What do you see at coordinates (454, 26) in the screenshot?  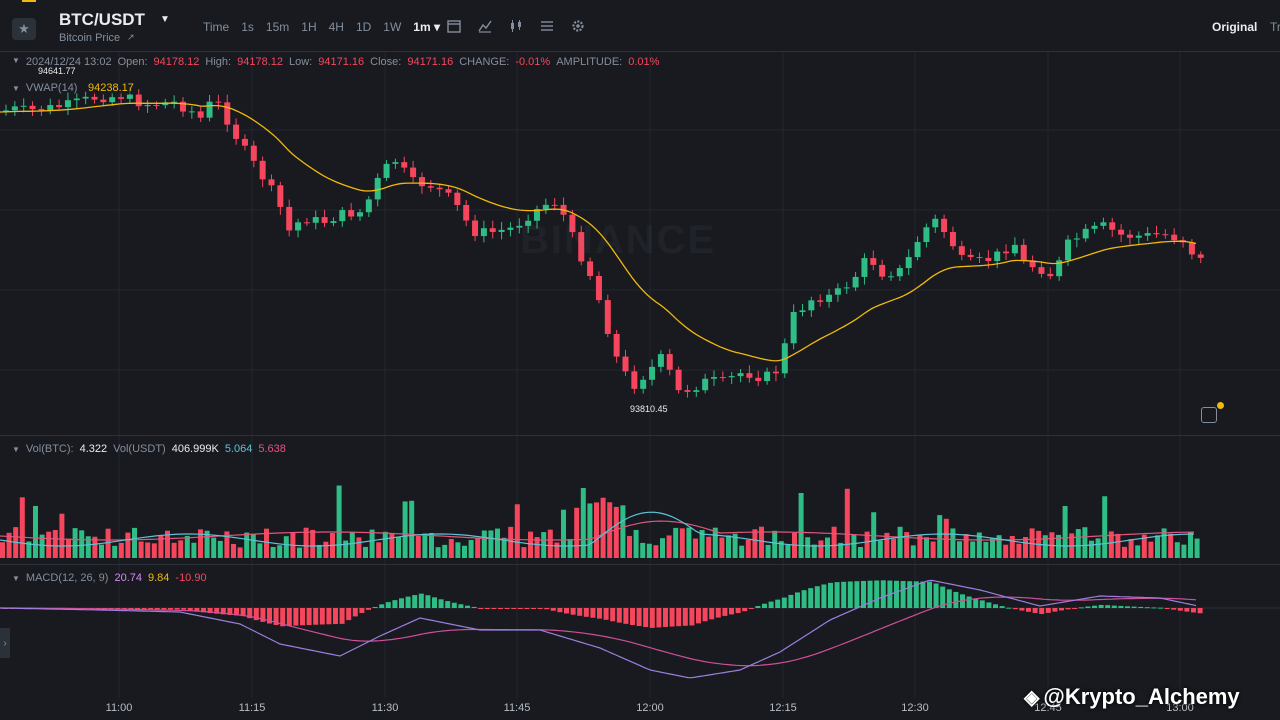 I see `calendar-icon` at bounding box center [454, 26].